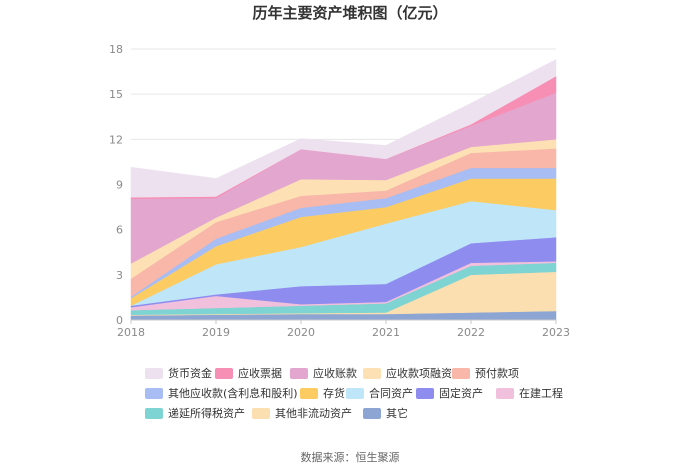 This screenshot has width=700, height=474. I want to click on legend-item: 其它, so click(385, 413).